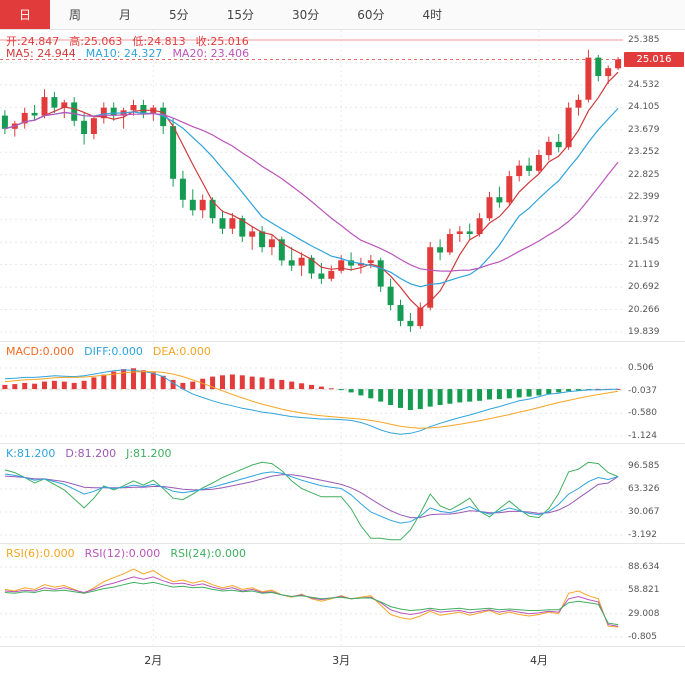 The image size is (685, 673). What do you see at coordinates (240, 15) in the screenshot?
I see `timeframe-tab-15min: 15分` at bounding box center [240, 15].